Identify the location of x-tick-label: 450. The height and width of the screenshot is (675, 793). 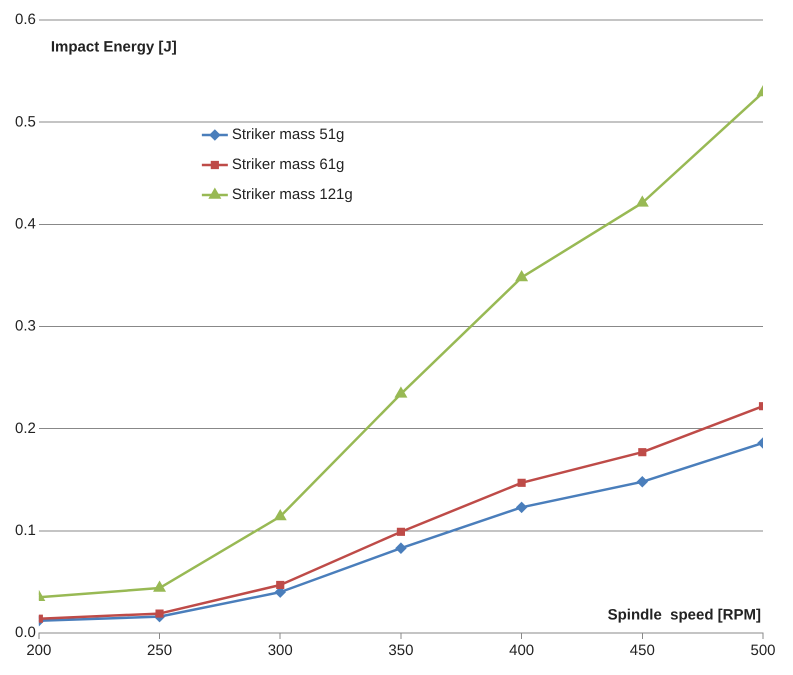
(642, 651).